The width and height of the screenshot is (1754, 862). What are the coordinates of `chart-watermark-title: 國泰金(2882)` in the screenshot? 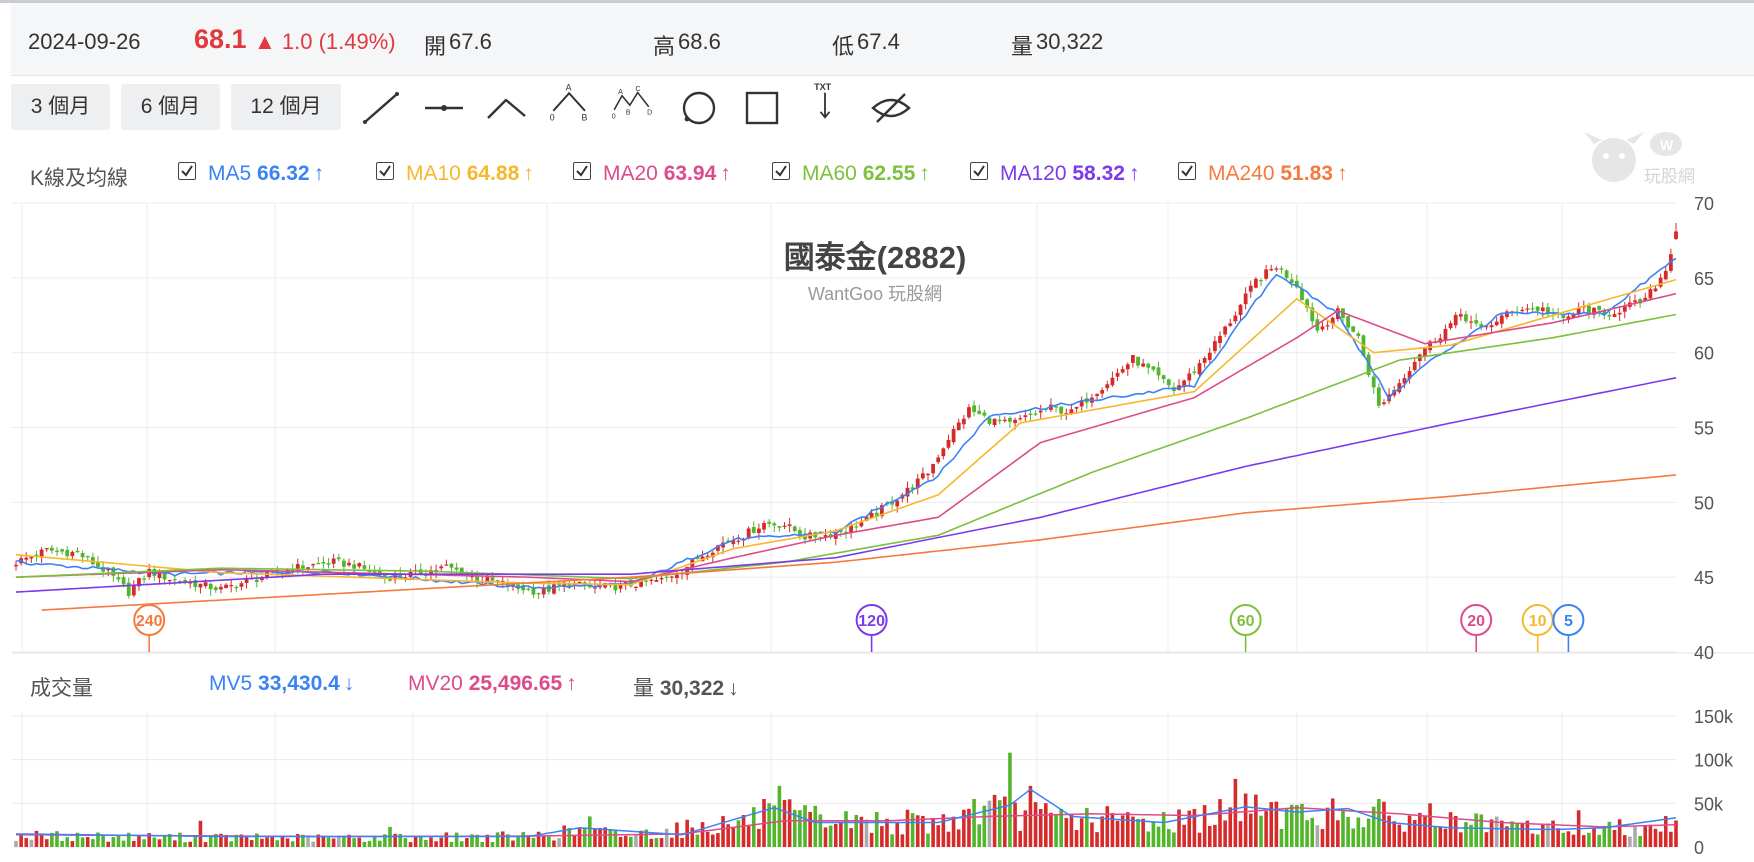 It's located at (875, 257).